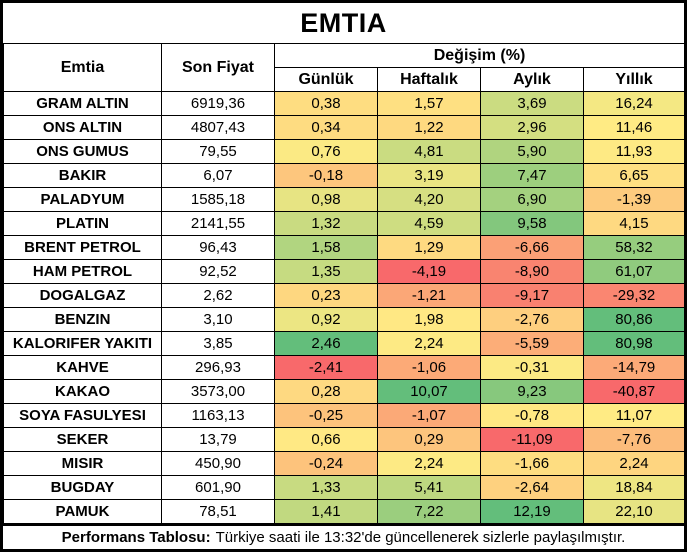 The width and height of the screenshot is (687, 552). I want to click on change-cell-haftalik: -1,21, so click(429, 295).